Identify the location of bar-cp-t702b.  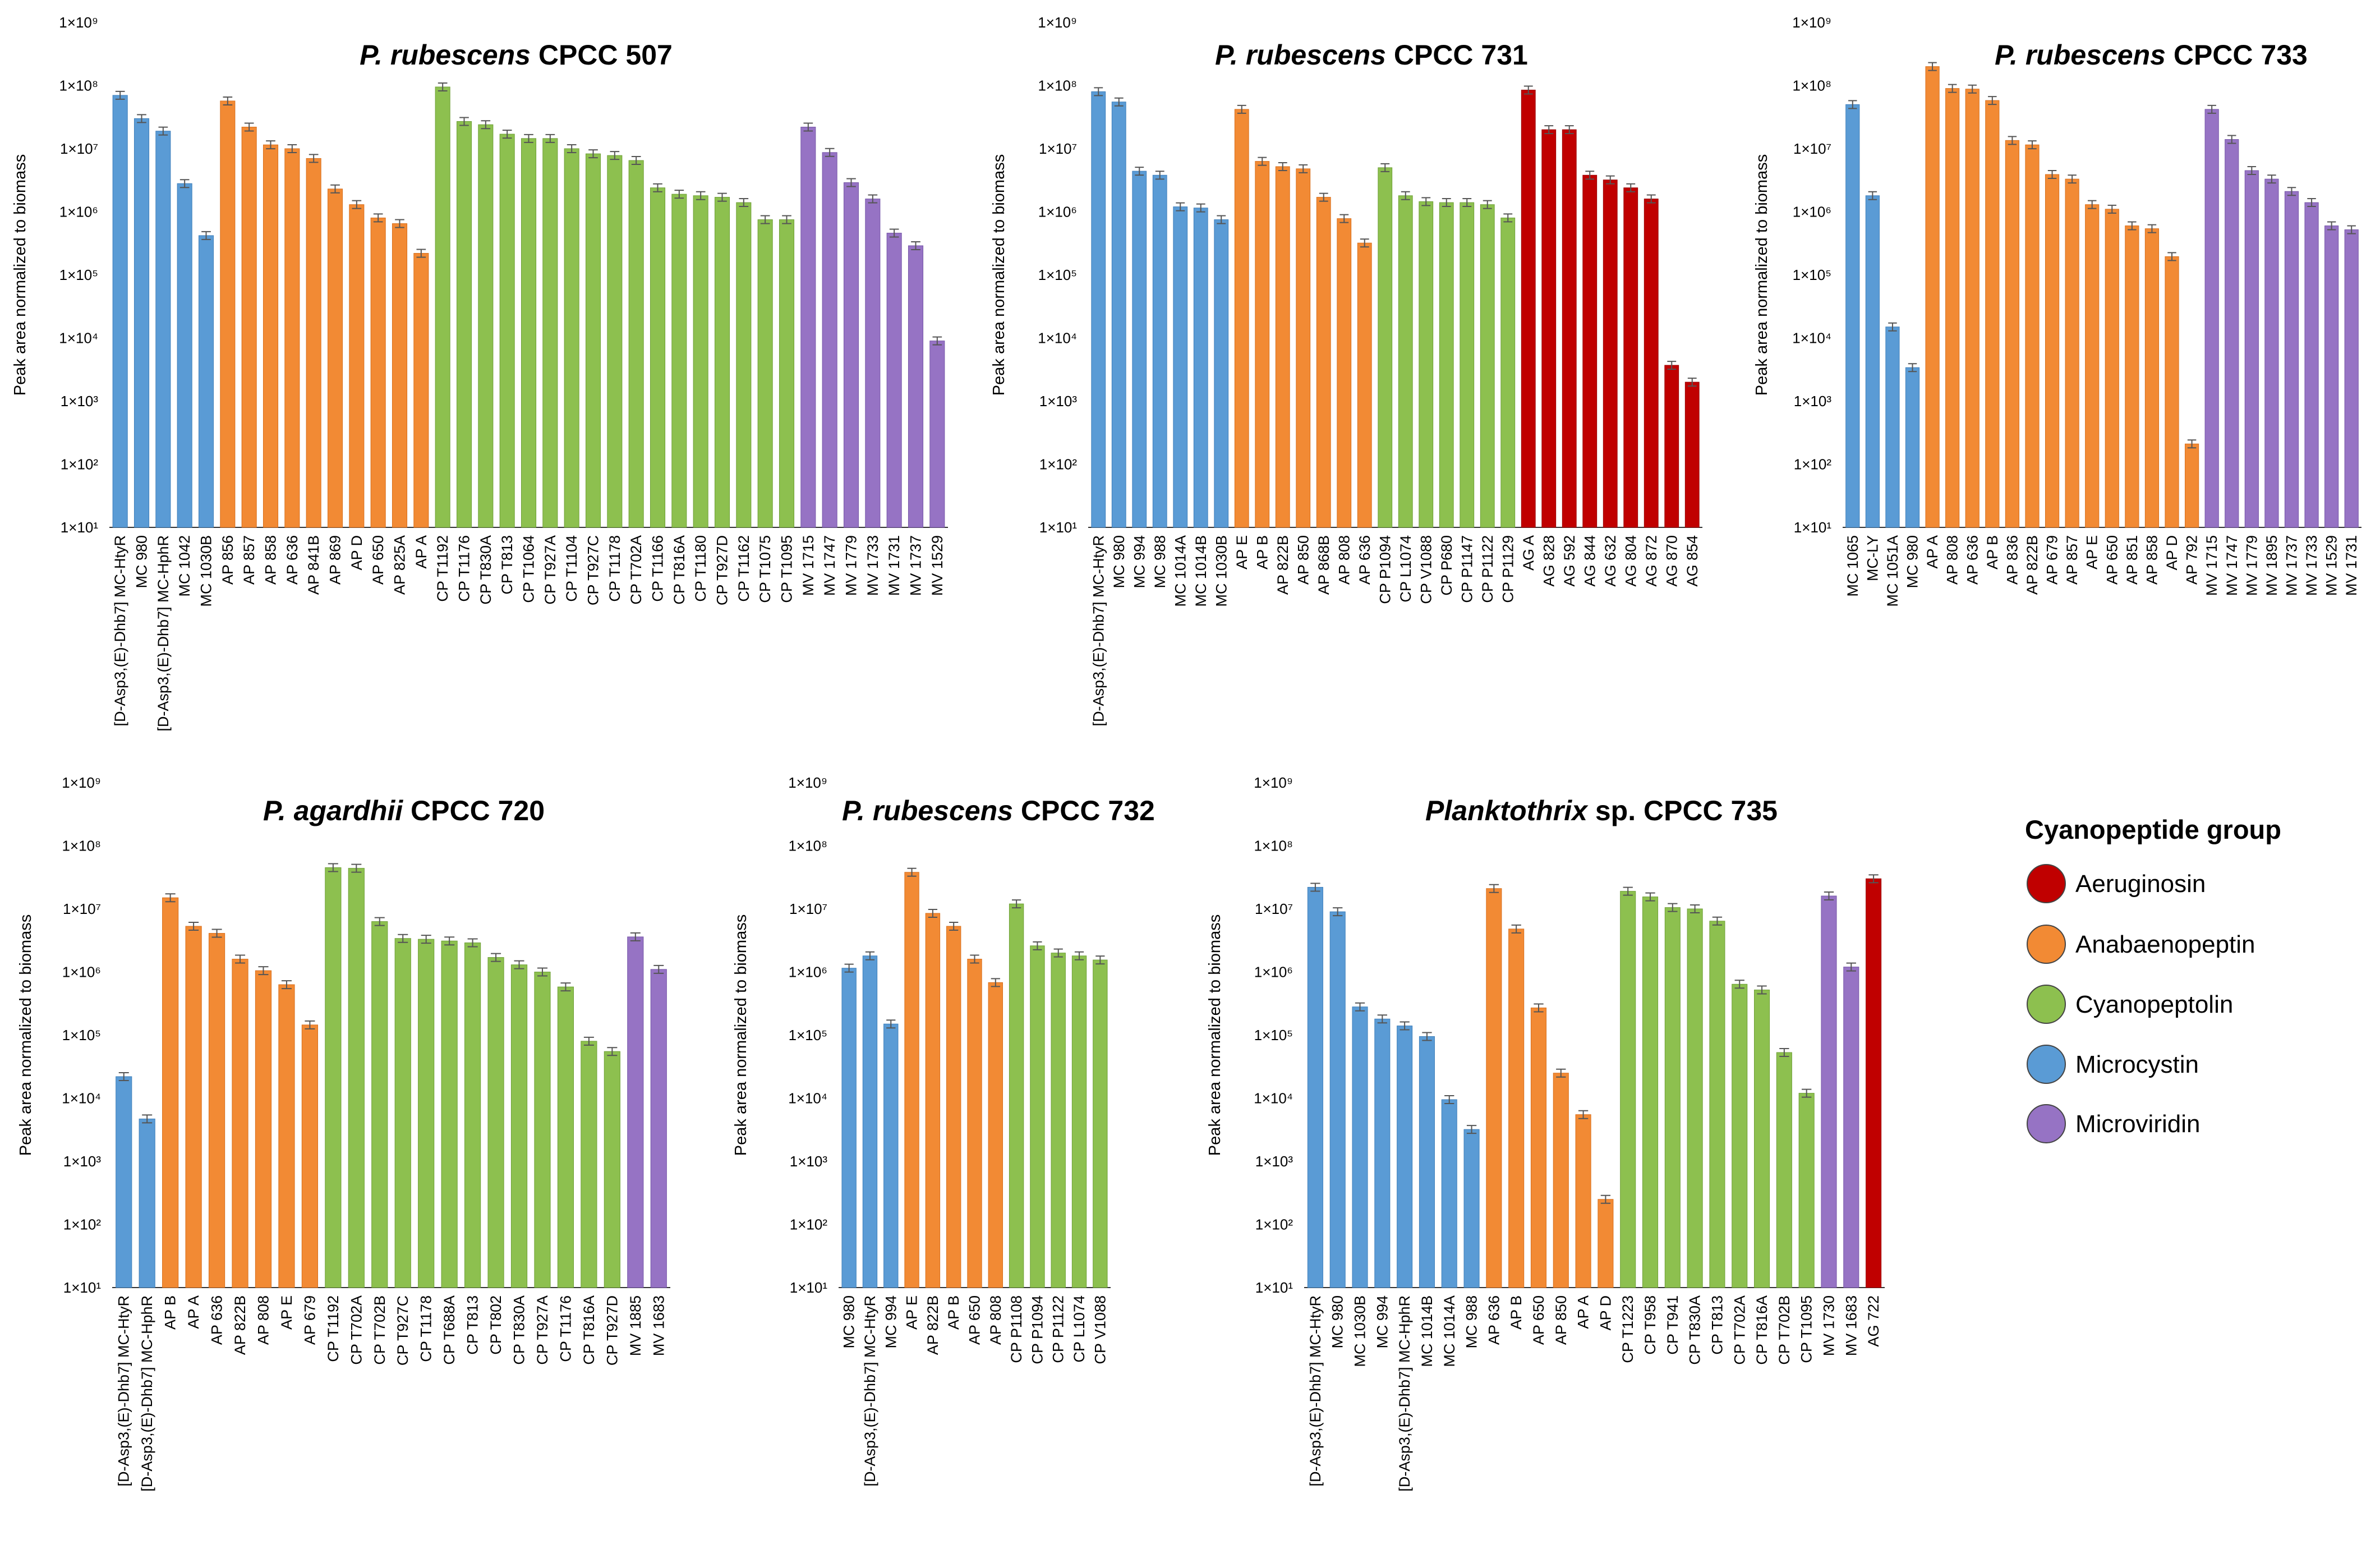
(380, 1104).